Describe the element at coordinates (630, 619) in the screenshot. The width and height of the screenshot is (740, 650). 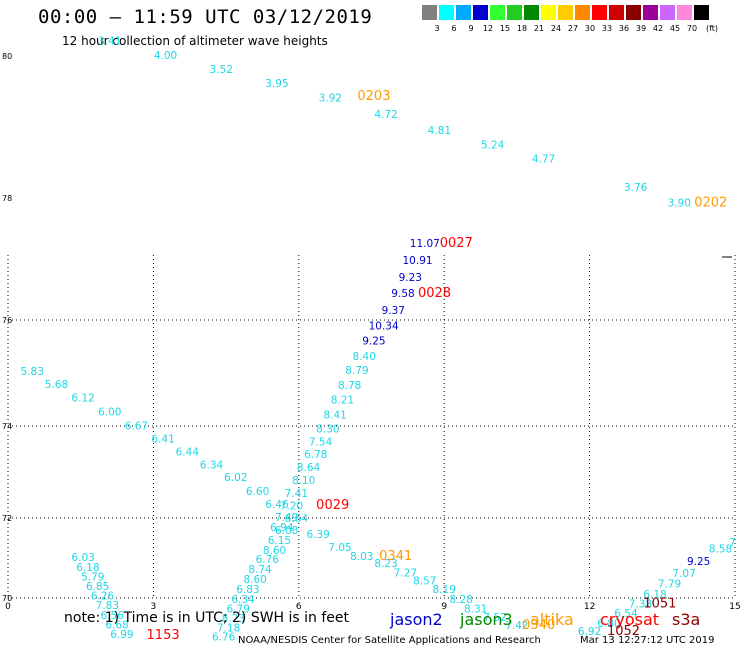
I see `legend-cryosat: cryosat` at that location.